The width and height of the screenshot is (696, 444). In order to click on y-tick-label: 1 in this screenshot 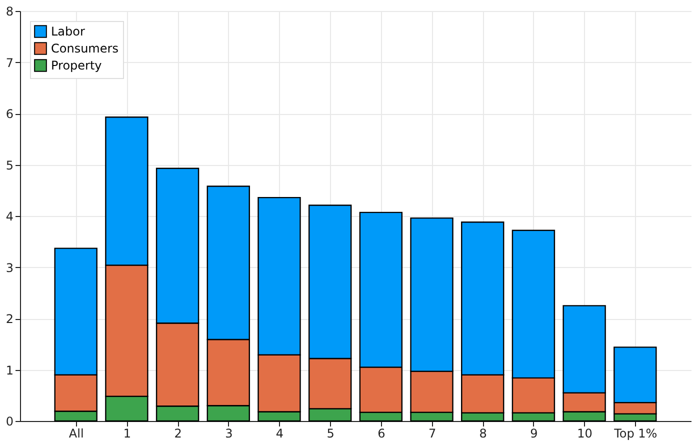, I will do `click(10, 370)`.